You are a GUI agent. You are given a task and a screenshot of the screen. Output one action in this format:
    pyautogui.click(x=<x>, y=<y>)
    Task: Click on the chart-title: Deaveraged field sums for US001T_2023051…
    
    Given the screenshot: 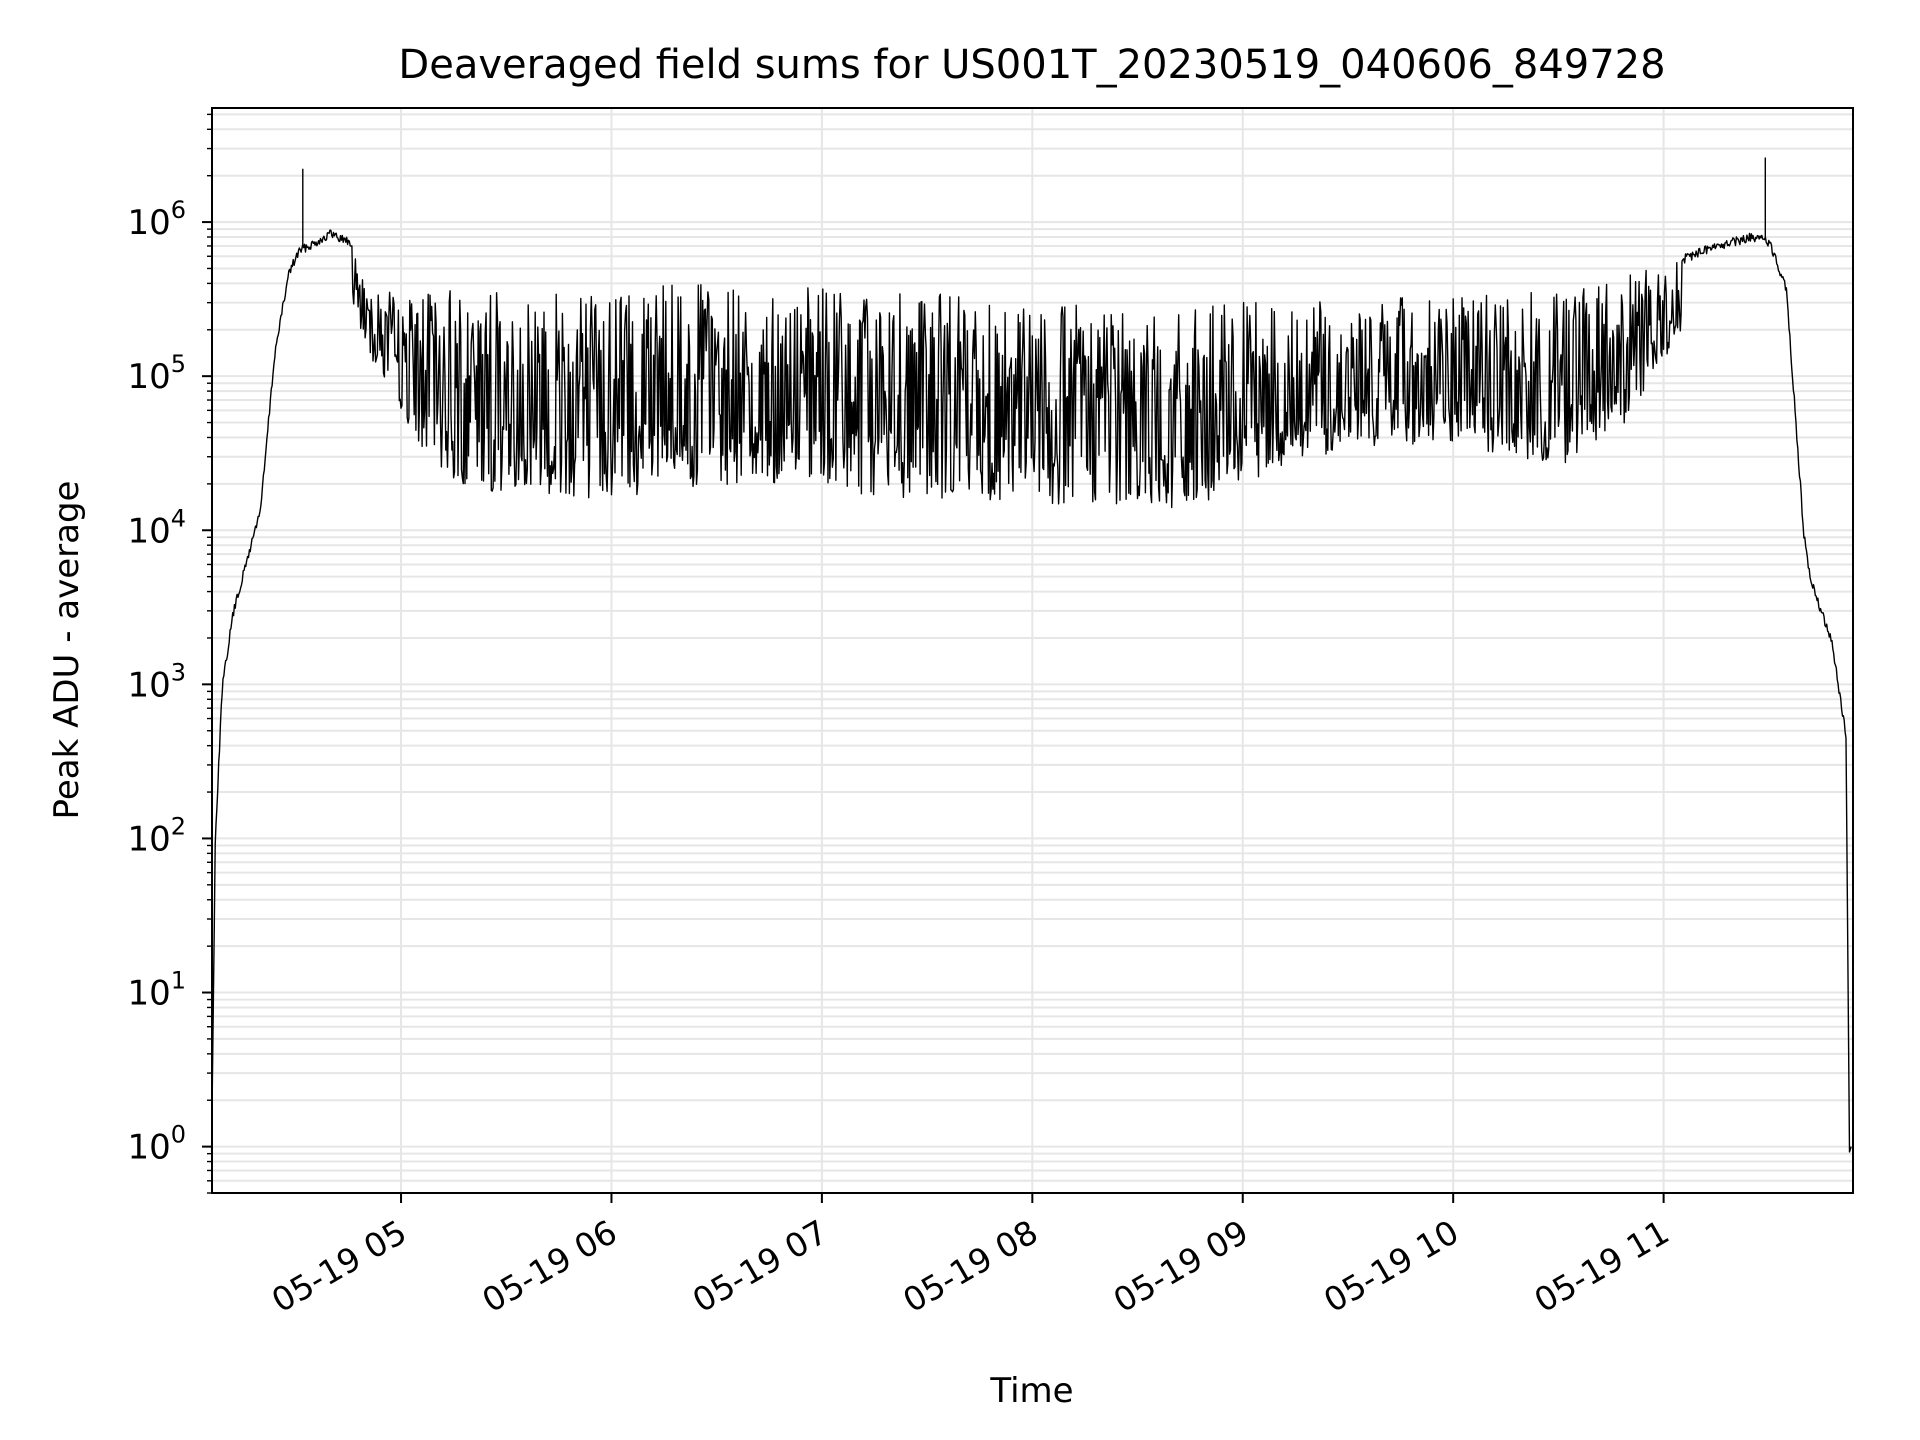 What is the action you would take?
    pyautogui.click(x=1031, y=65)
    